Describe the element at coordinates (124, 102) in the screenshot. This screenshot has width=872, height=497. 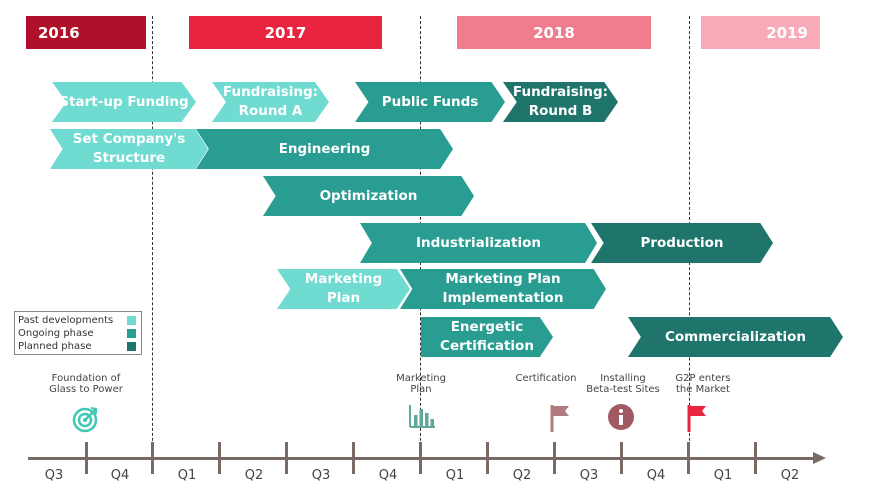
I see `bar-startup-funding: Start-up Funding` at that location.